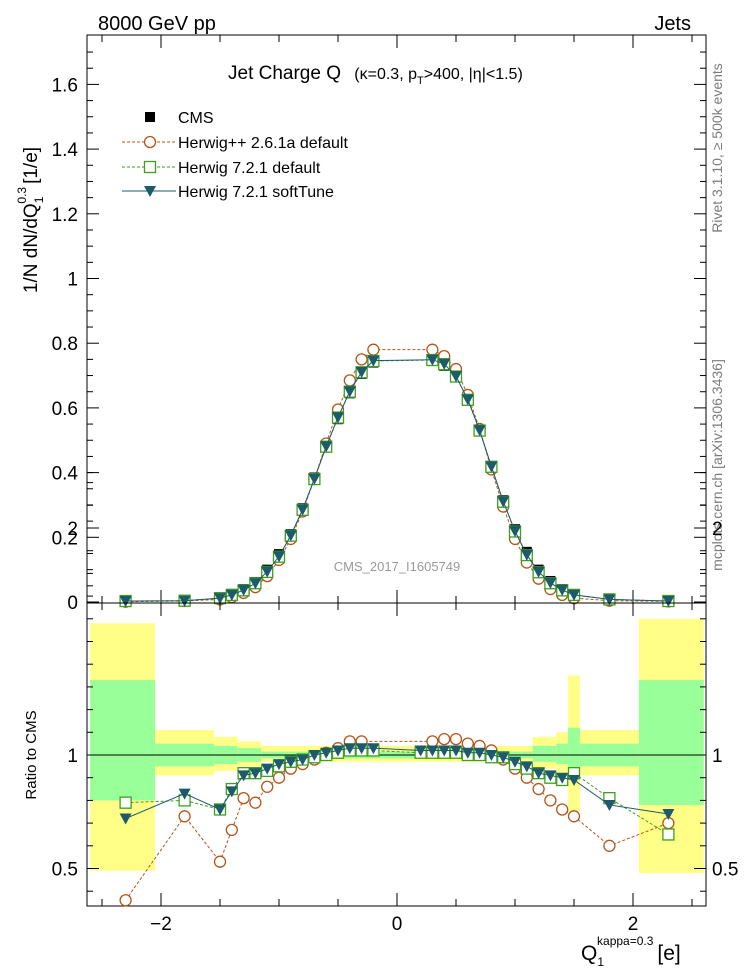 This screenshot has width=746, height=972. Describe the element at coordinates (397, 566) in the screenshot. I see `analysis-watermark: CMS_2017_I1605749` at that location.